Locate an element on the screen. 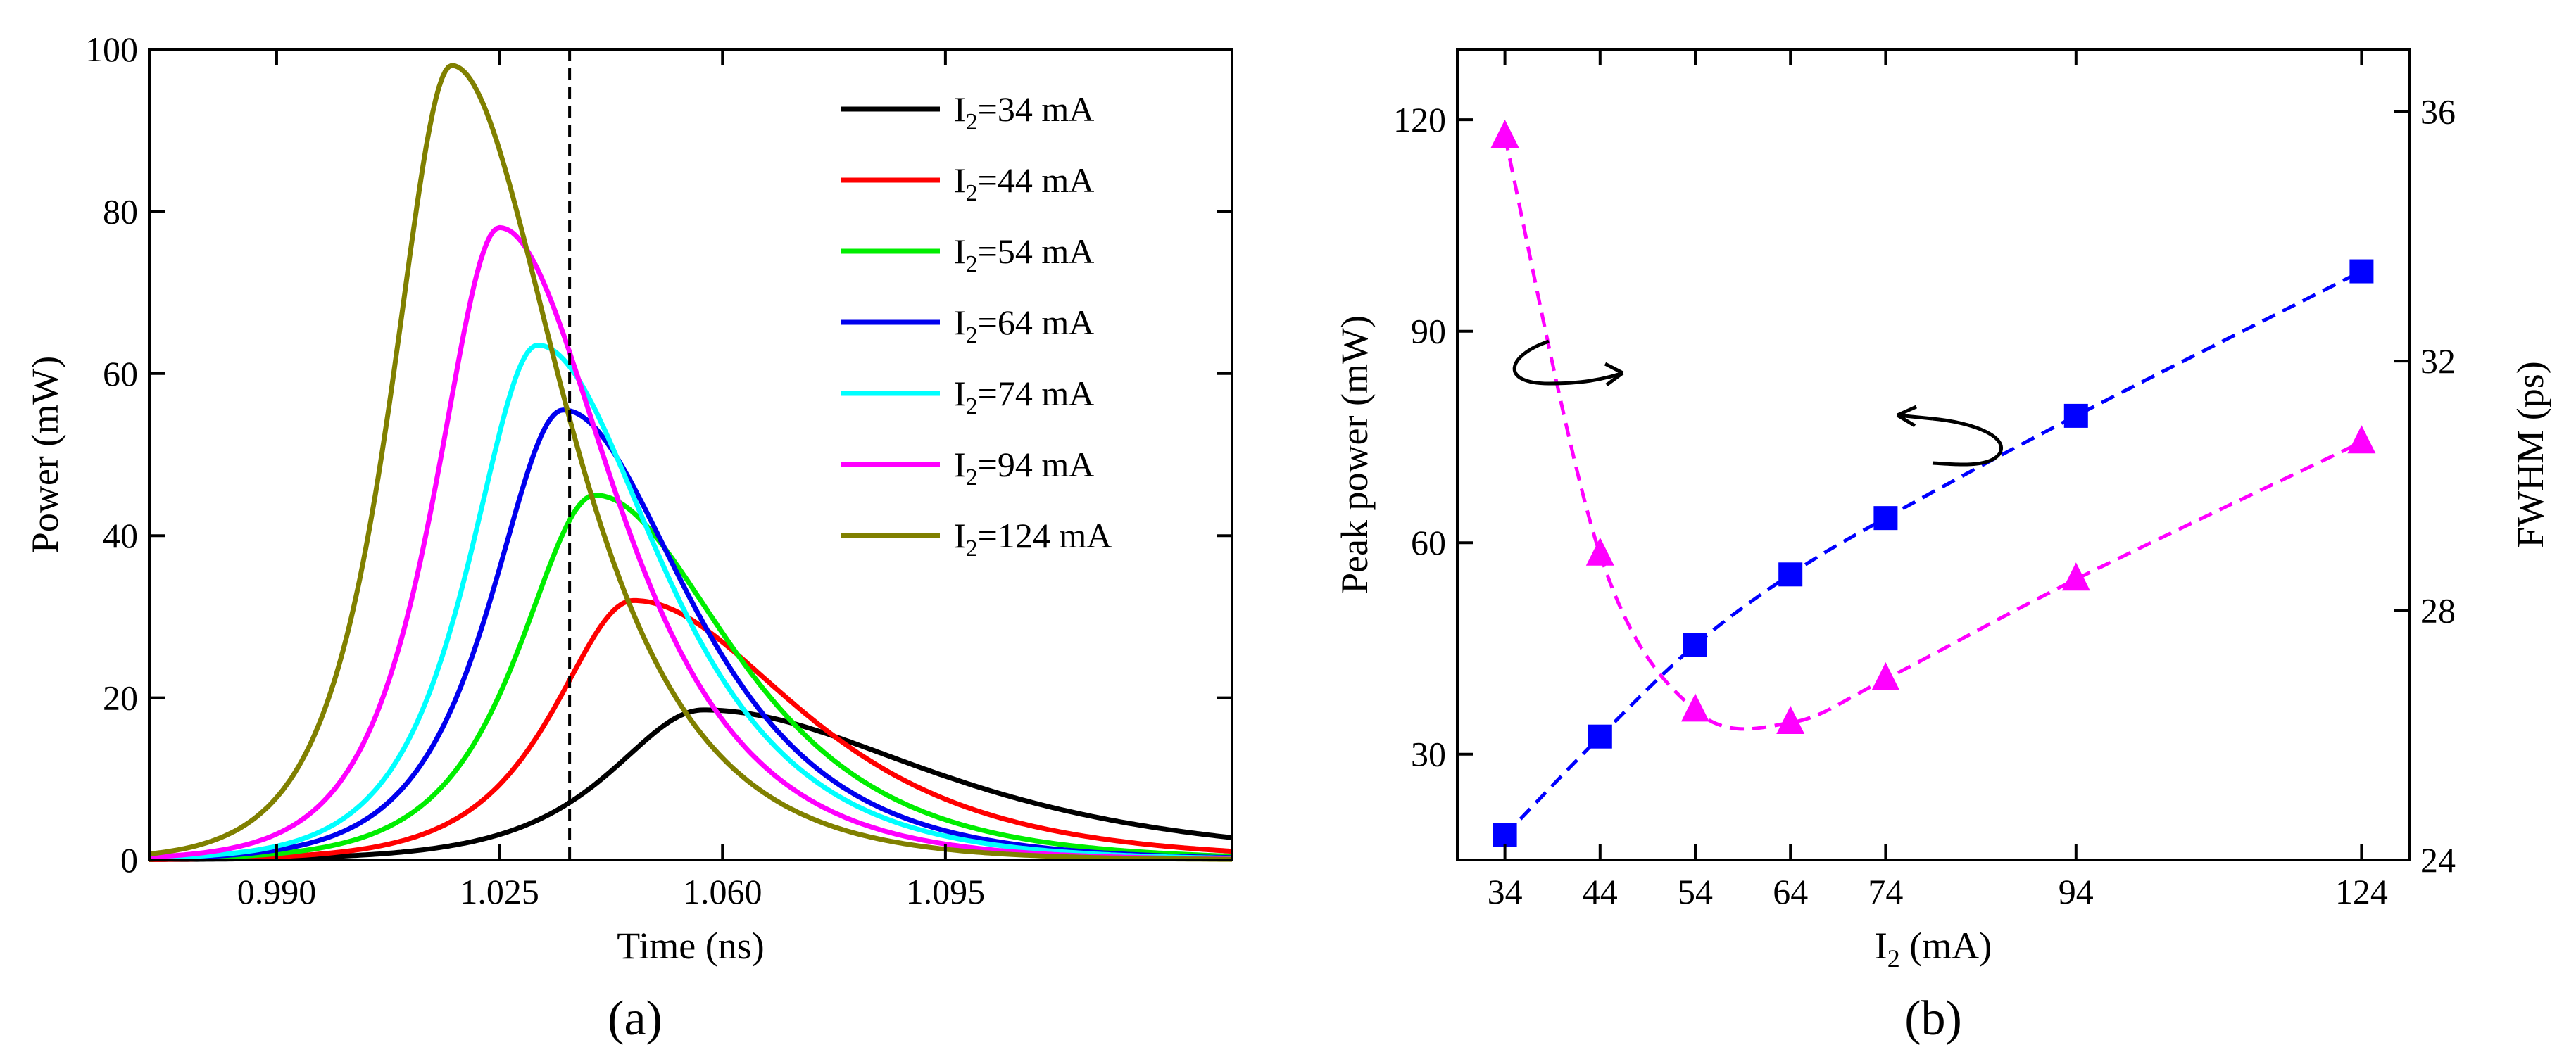 The height and width of the screenshot is (1064, 2576). panel-a-y-tick-label: 80 is located at coordinates (121, 211).